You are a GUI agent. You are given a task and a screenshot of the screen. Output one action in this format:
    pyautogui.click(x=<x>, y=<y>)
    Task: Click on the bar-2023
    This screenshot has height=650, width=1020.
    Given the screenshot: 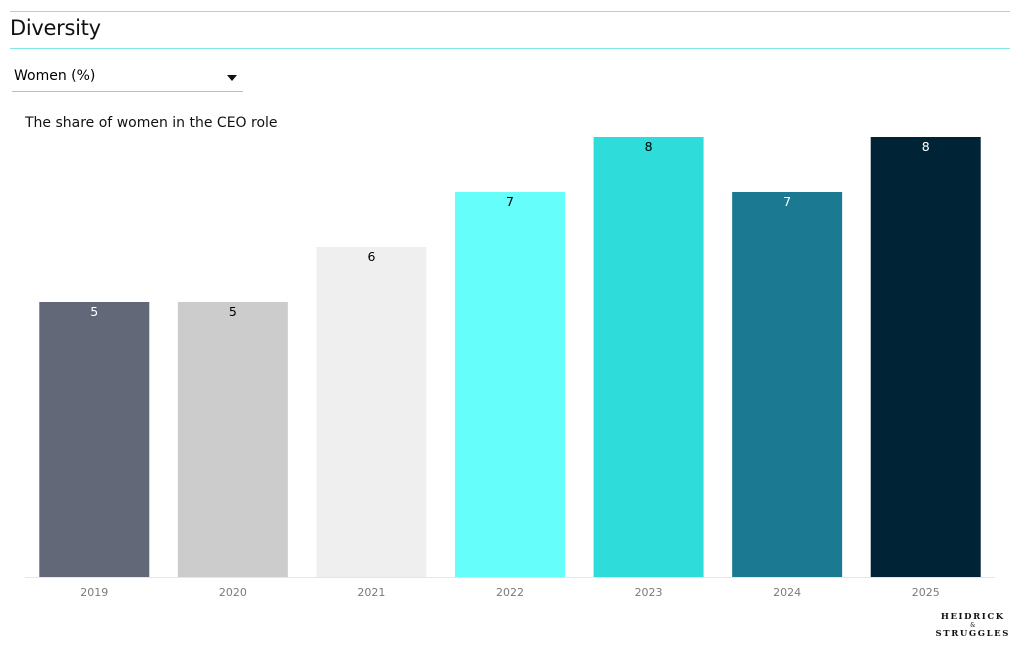 What is the action you would take?
    pyautogui.click(x=648, y=357)
    